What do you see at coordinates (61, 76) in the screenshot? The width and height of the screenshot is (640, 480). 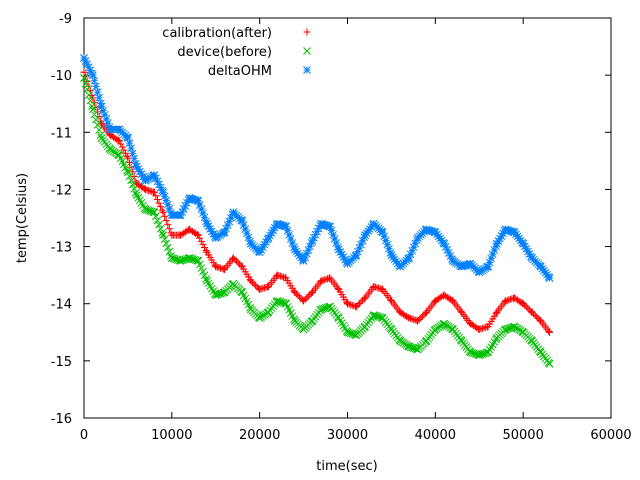 I see `y-tick-label: -10` at bounding box center [61, 76].